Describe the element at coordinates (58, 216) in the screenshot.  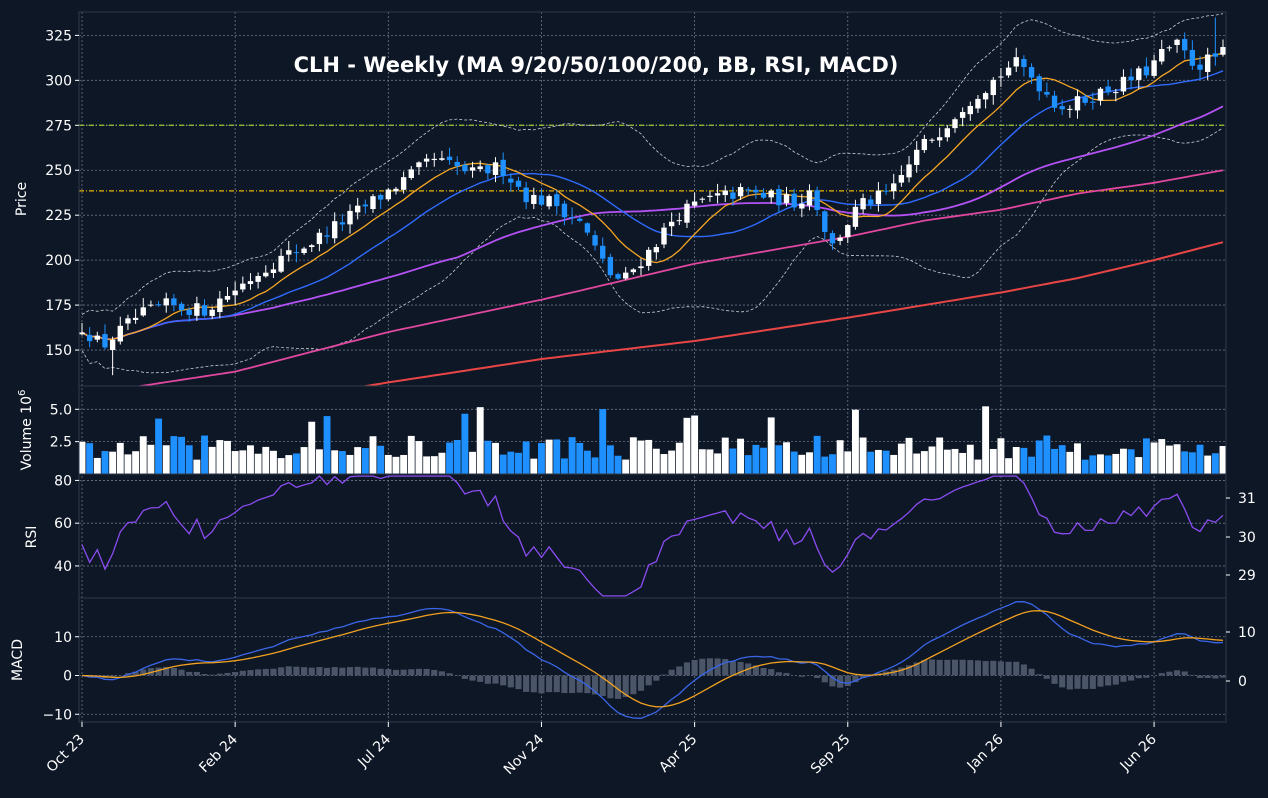
I see `price-y-tick-label: 225` at that location.